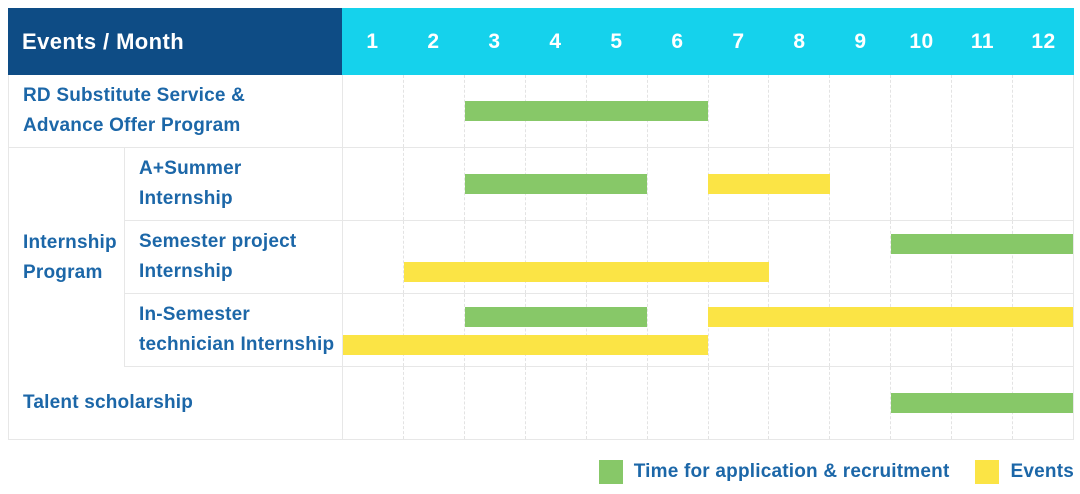 The height and width of the screenshot is (494, 1080). What do you see at coordinates (234, 184) in the screenshot?
I see `row-label-a-plus-summer-internship: A+Summer Internship` at bounding box center [234, 184].